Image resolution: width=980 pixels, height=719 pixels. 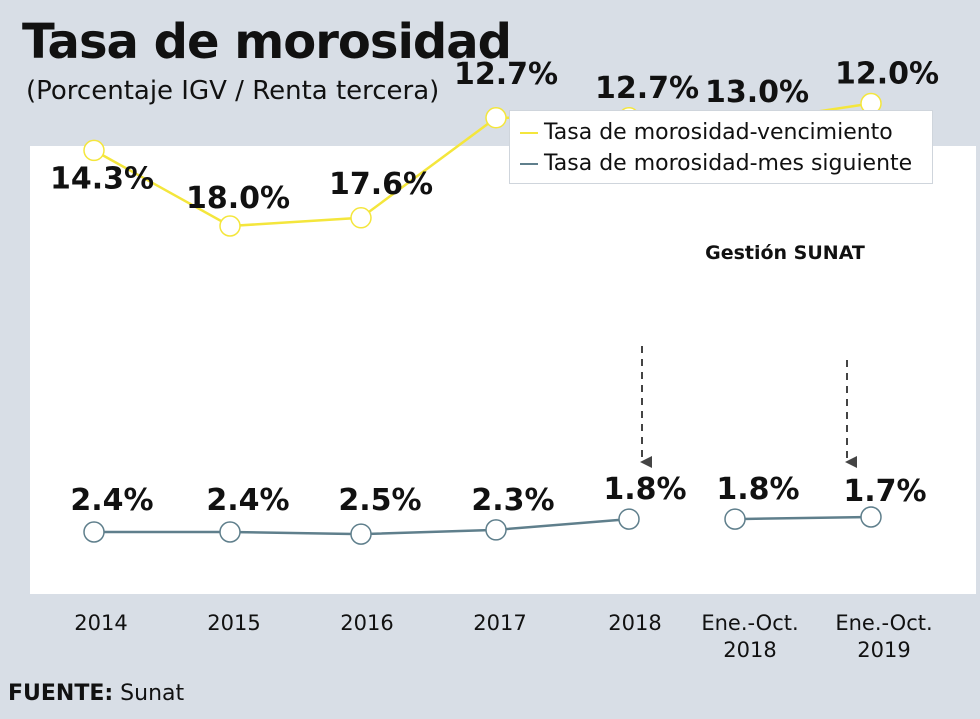 I want to click on x-tick-label-1-0: 2015, so click(x=233, y=623).